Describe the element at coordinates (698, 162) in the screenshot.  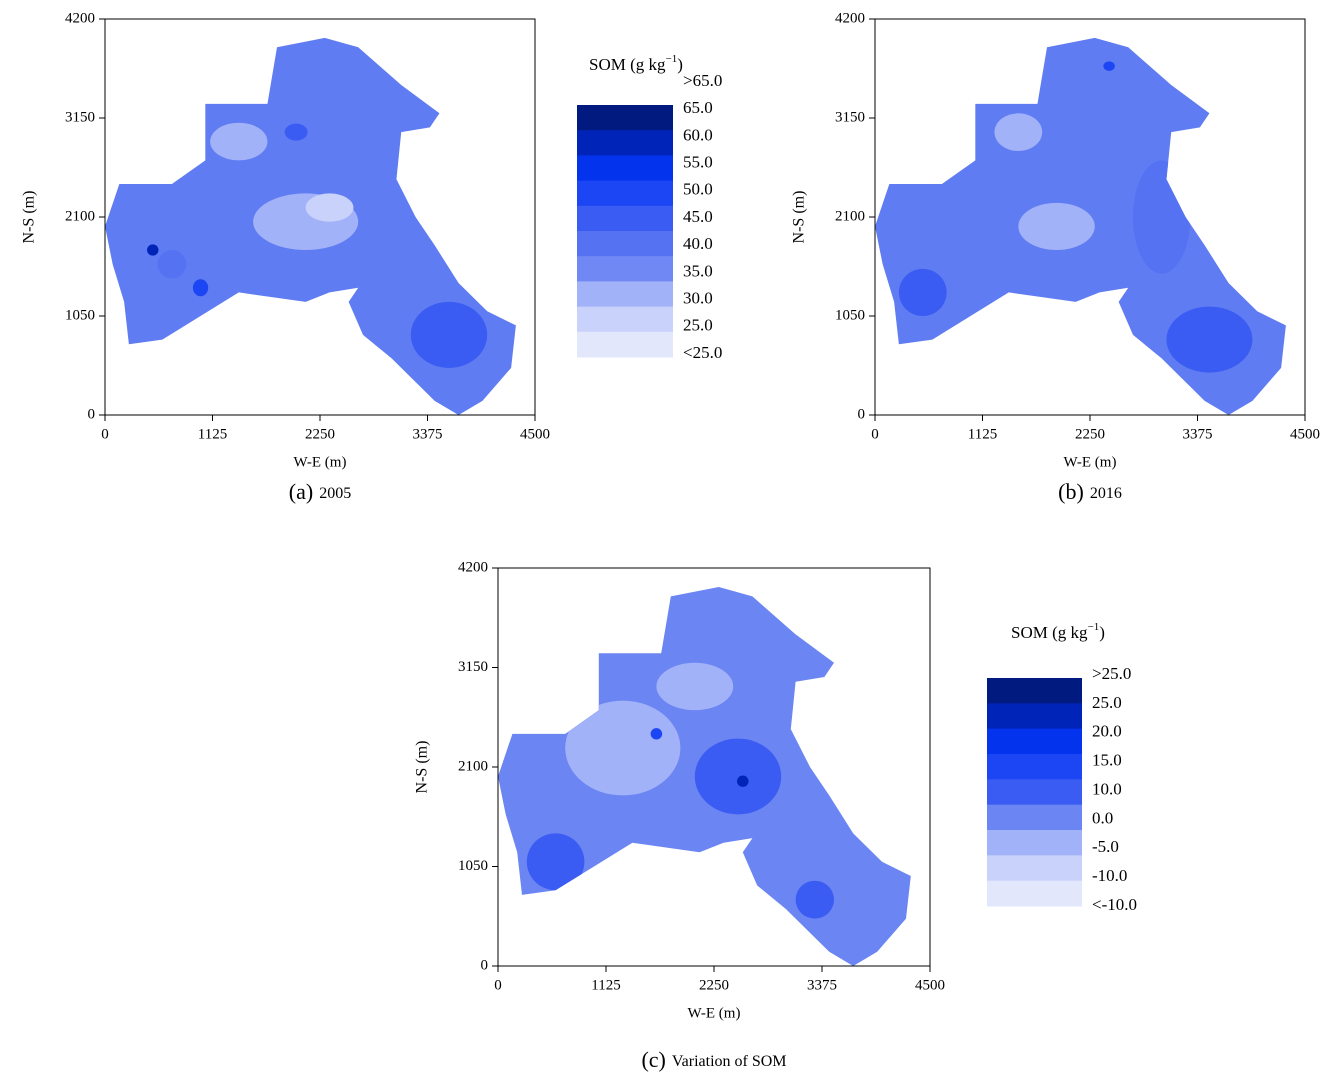
I see `legend-label: 55.0` at that location.